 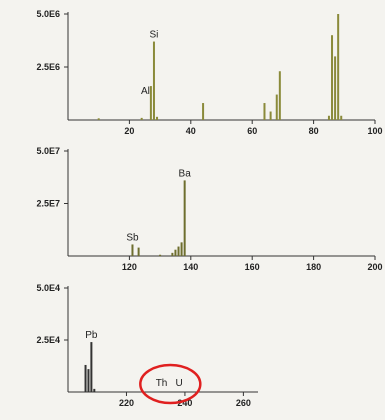 I want to click on y-tick-label: 5.0E4, so click(x=48, y=288).